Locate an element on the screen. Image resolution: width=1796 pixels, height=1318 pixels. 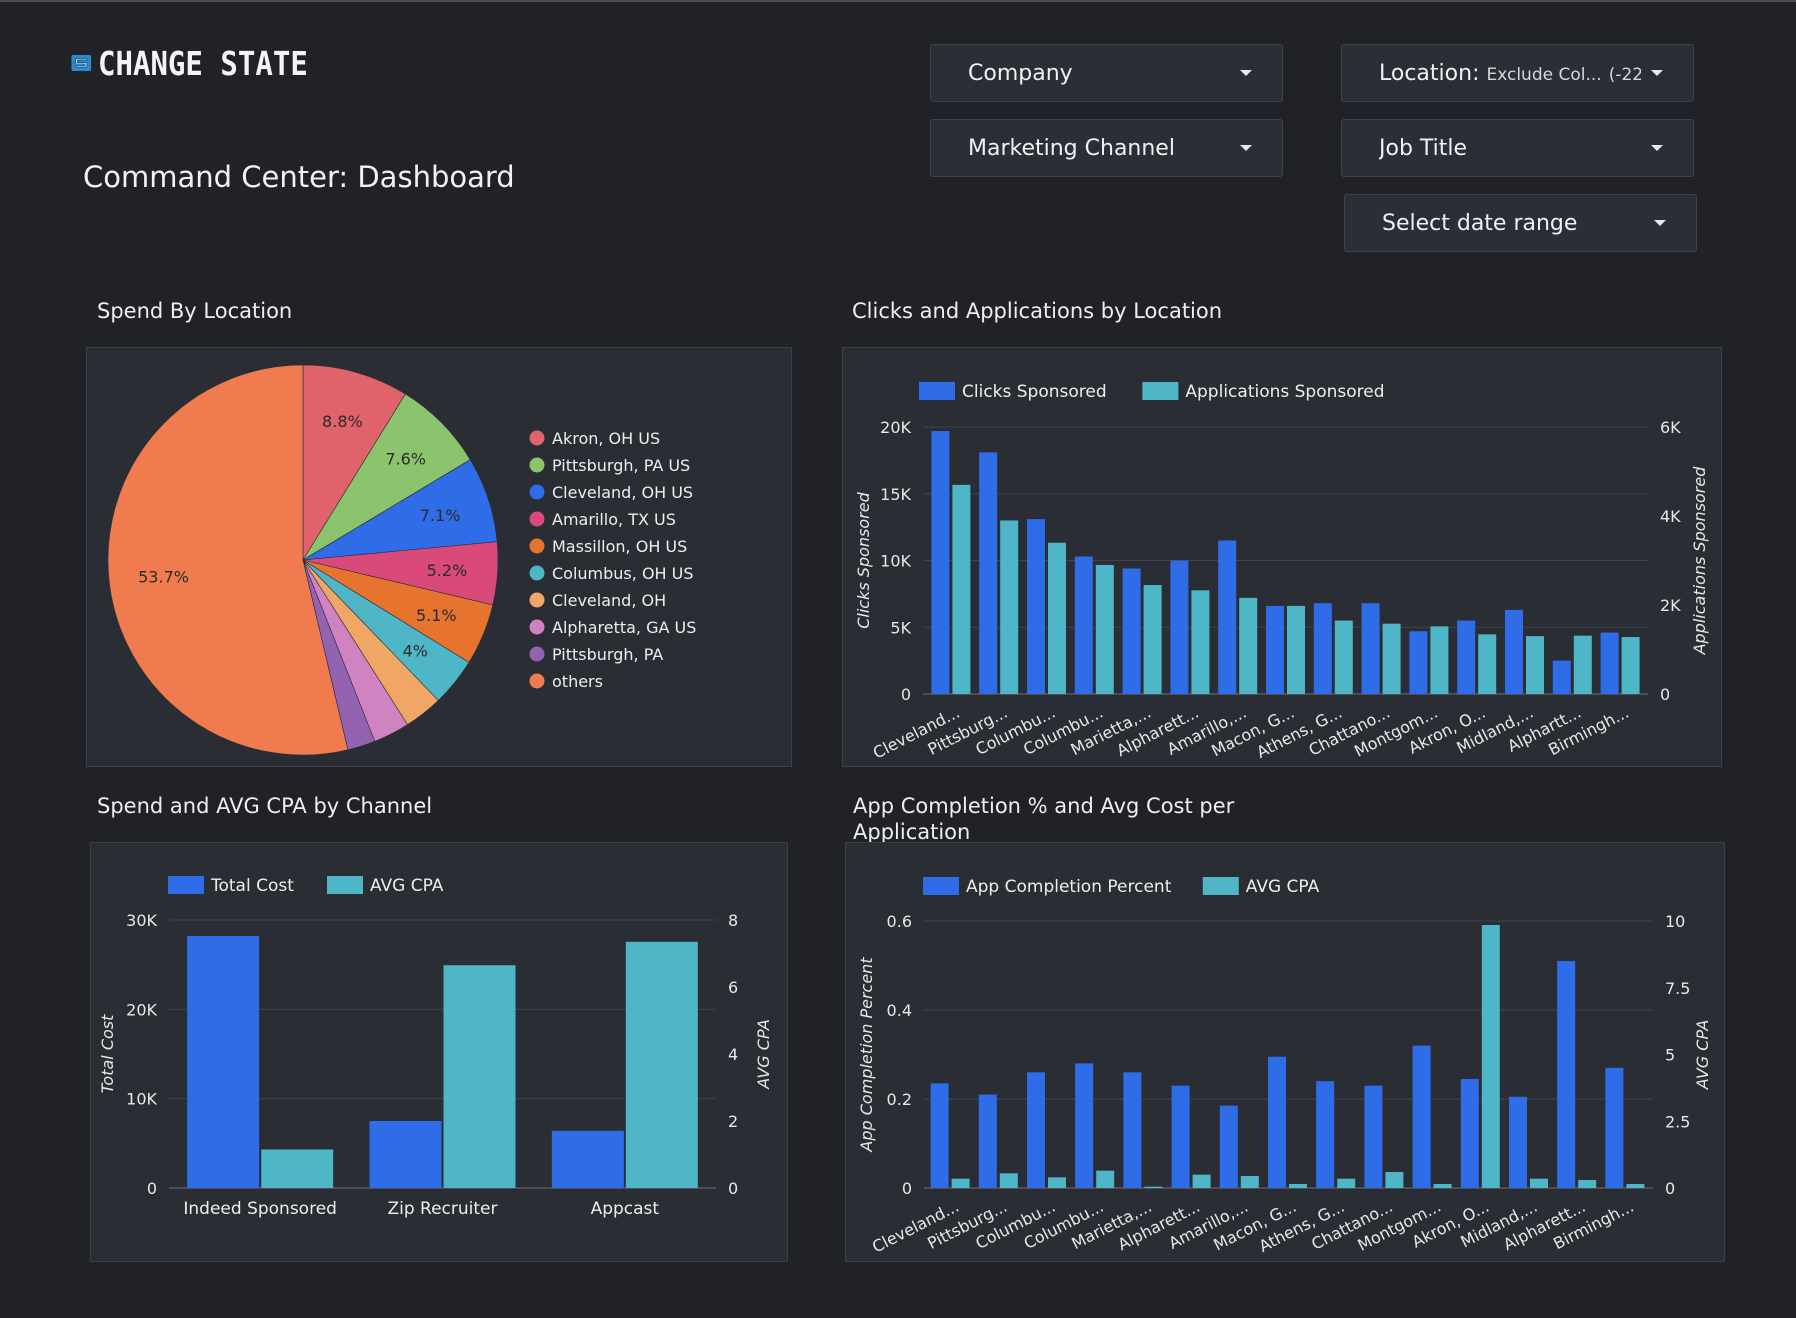
pie-legend-item: Cleveland, OH is located at coordinates (598, 600).